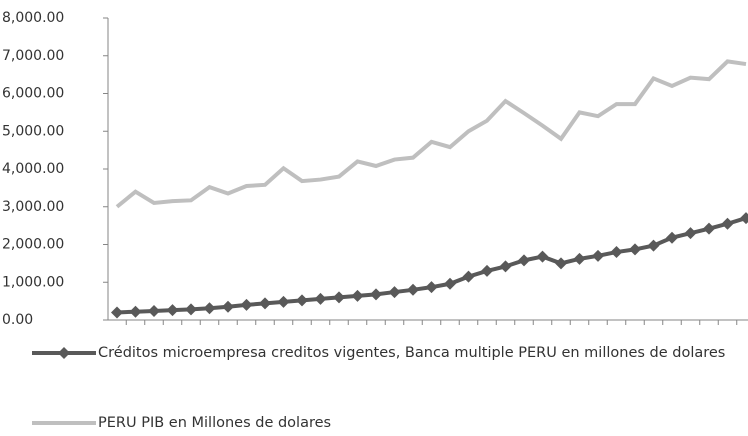 This screenshot has width=748, height=436. What do you see at coordinates (33, 18) in the screenshot?
I see `y-tick-label: 8,000.00` at bounding box center [33, 18].